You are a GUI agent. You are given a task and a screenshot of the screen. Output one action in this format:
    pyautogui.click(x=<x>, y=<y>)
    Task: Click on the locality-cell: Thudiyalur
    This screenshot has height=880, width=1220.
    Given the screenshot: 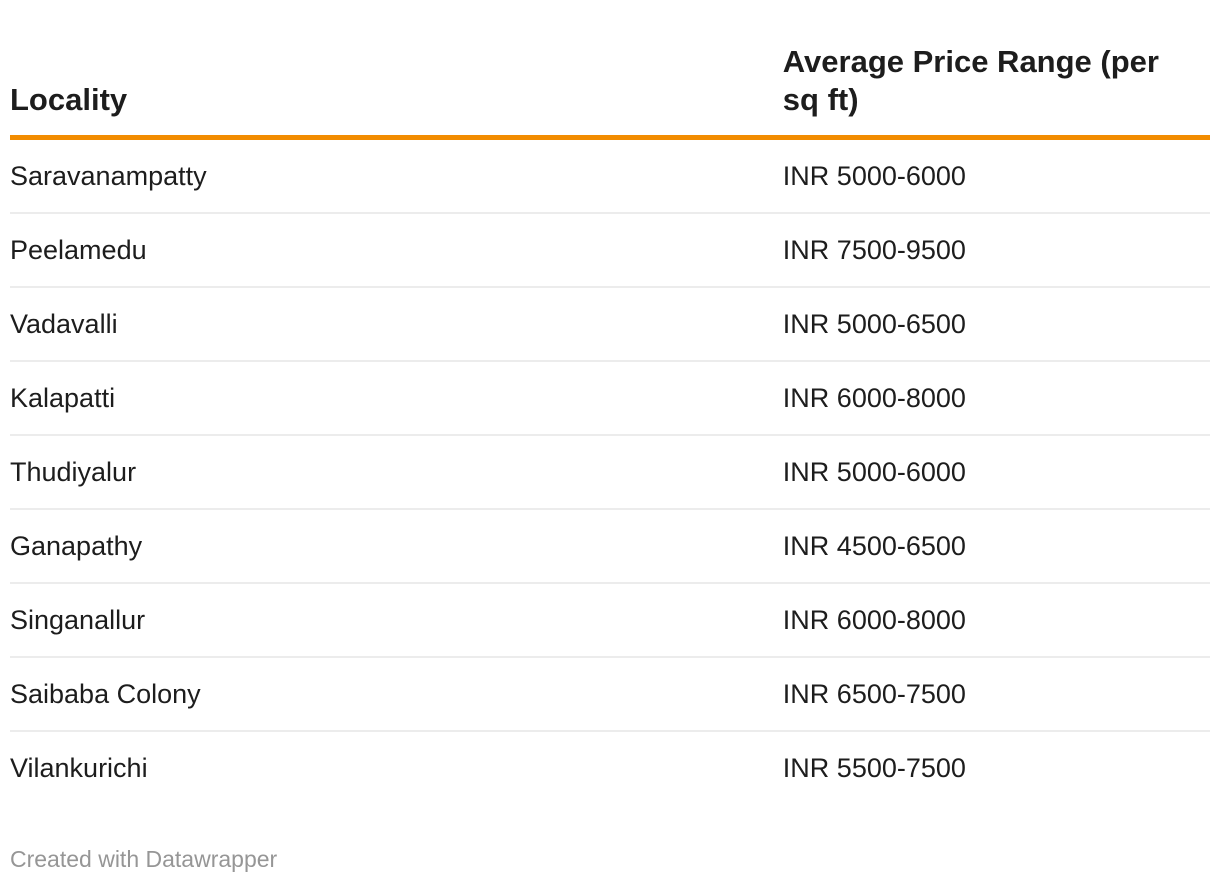 What is the action you would take?
    pyautogui.click(x=396, y=472)
    